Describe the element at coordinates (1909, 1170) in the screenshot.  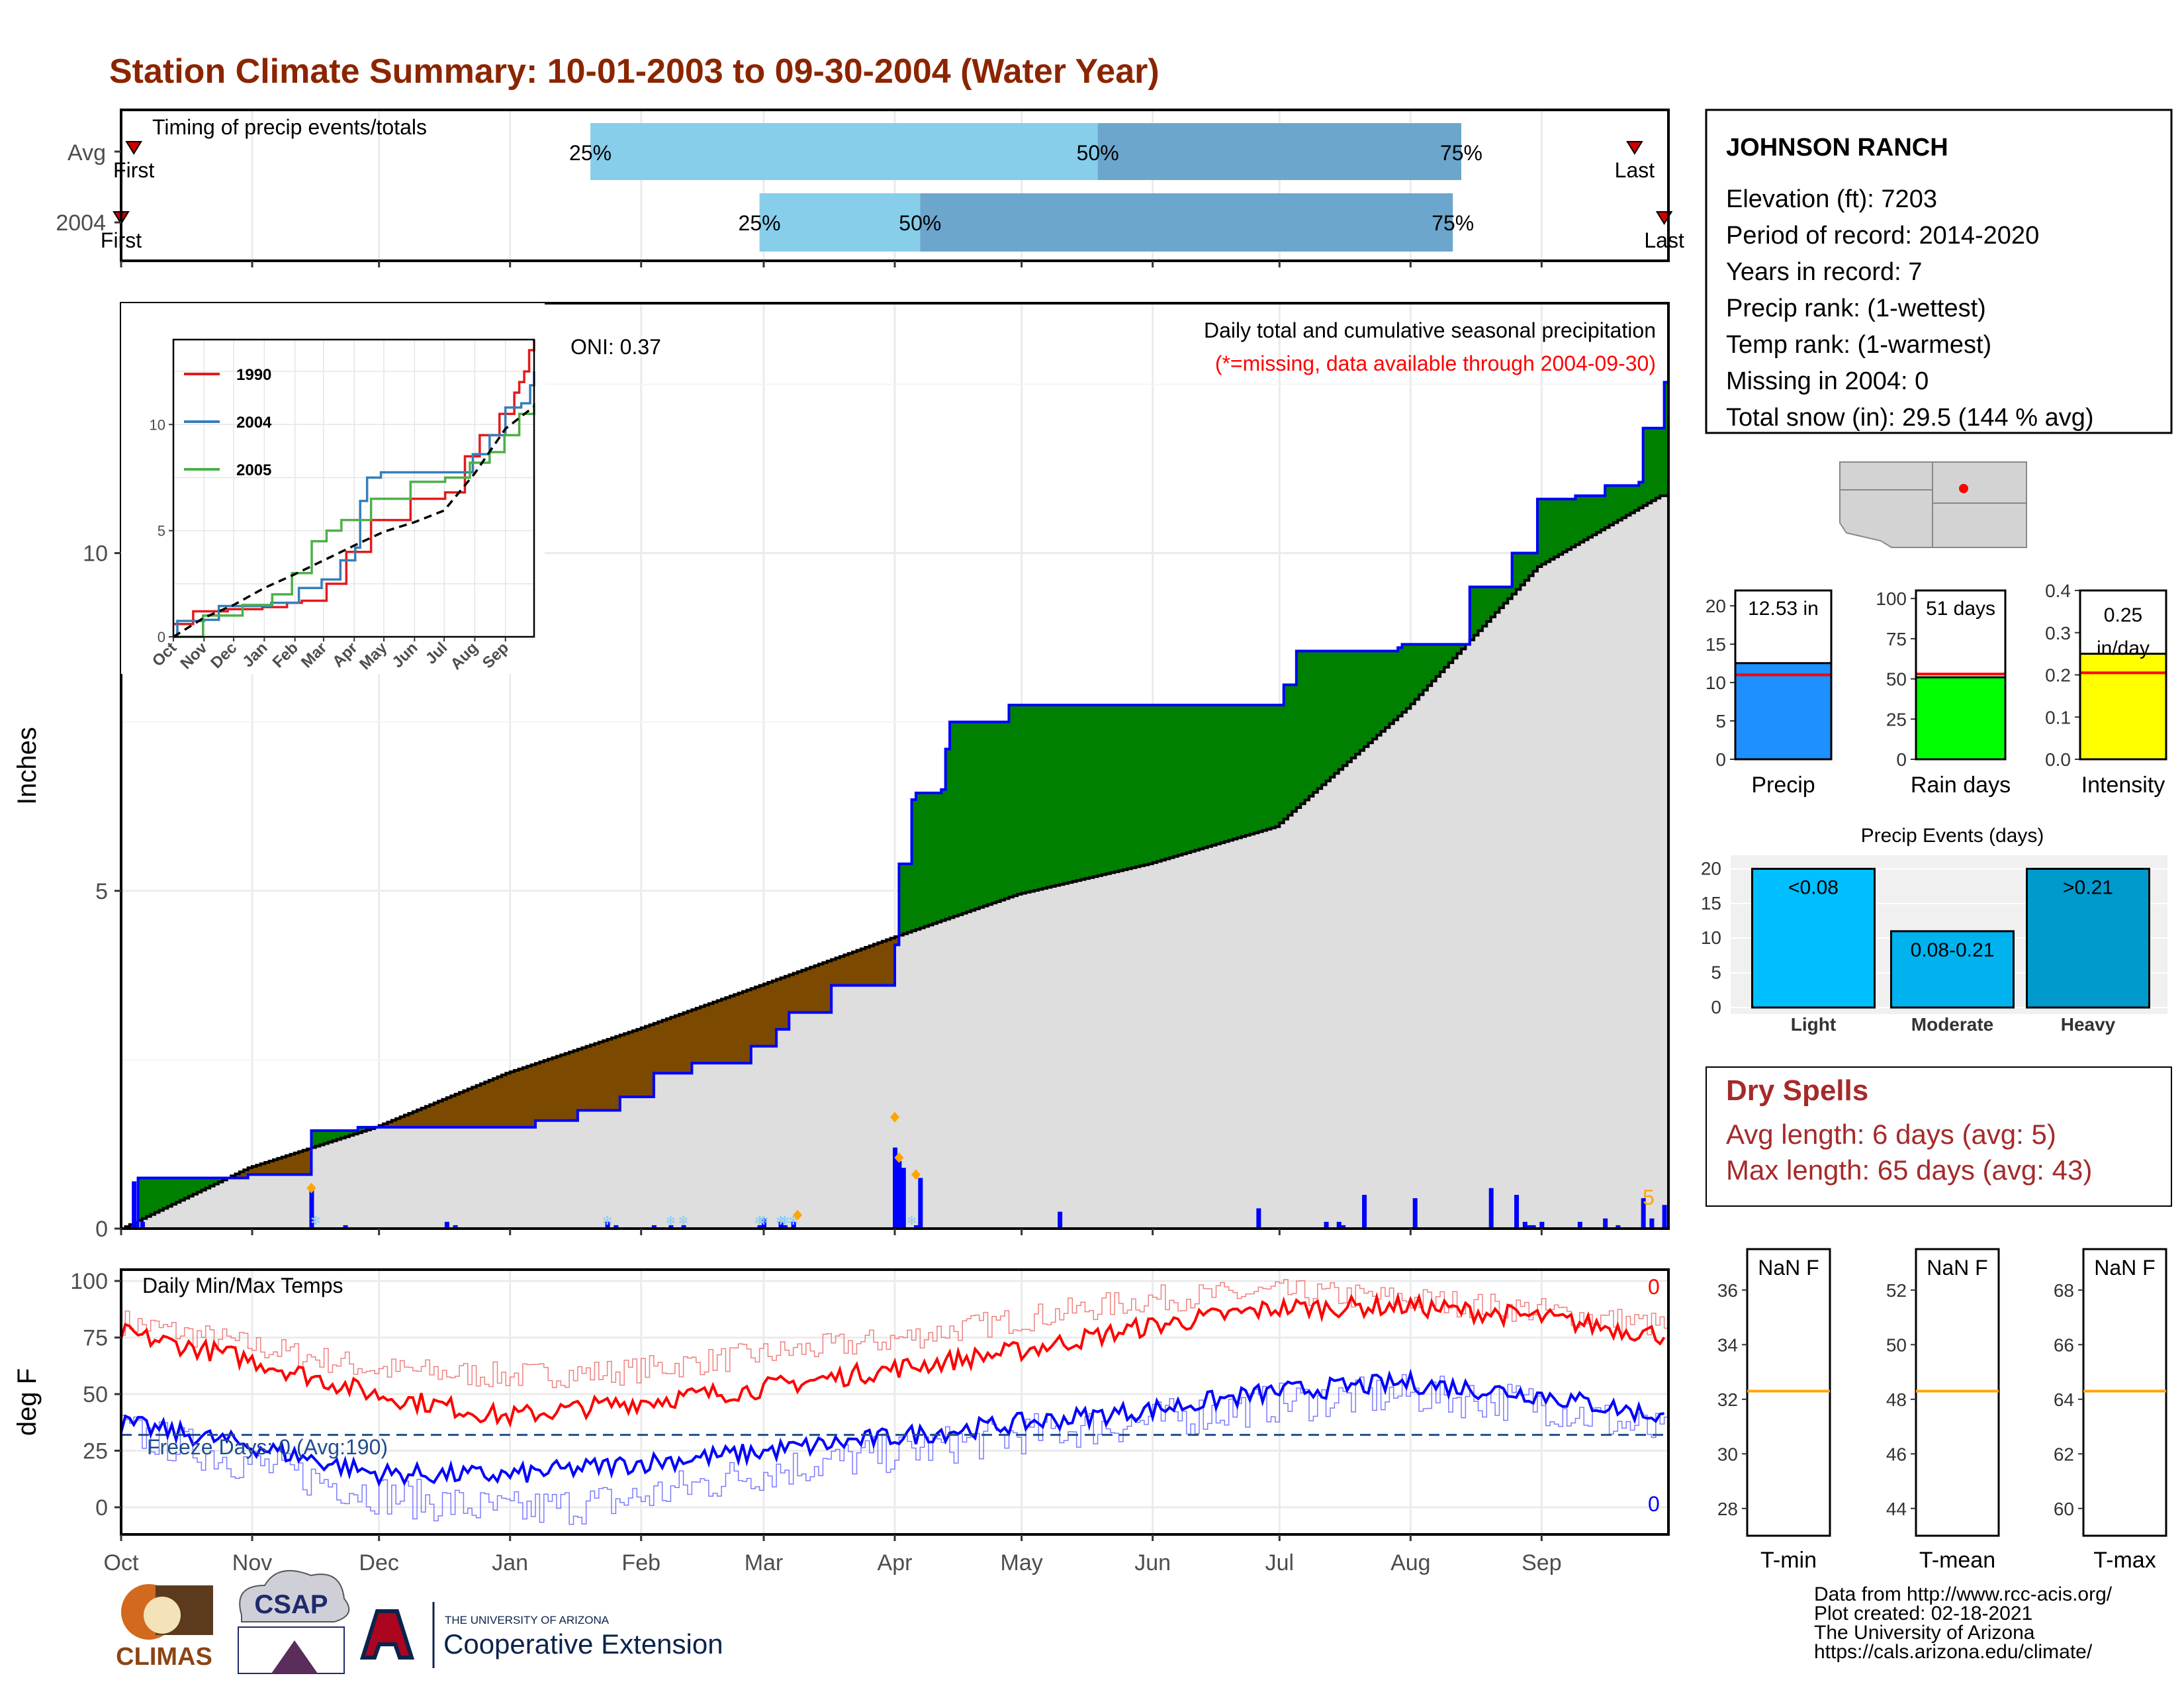
I see `dry-spells-max: Max length: 65 days (avg: 43)` at that location.